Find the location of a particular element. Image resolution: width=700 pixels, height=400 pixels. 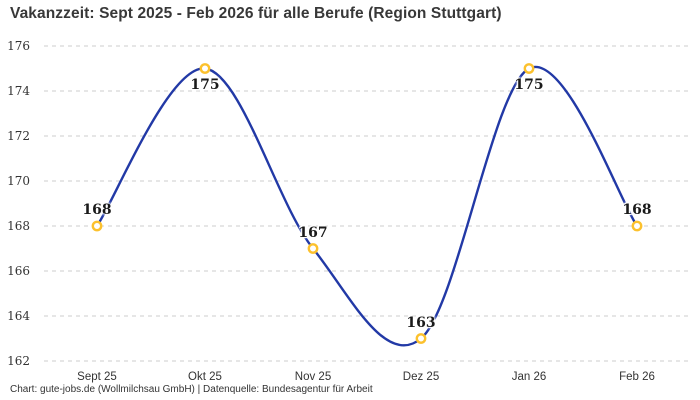

y-axis-tick-label-170: 170 is located at coordinates (18, 181).